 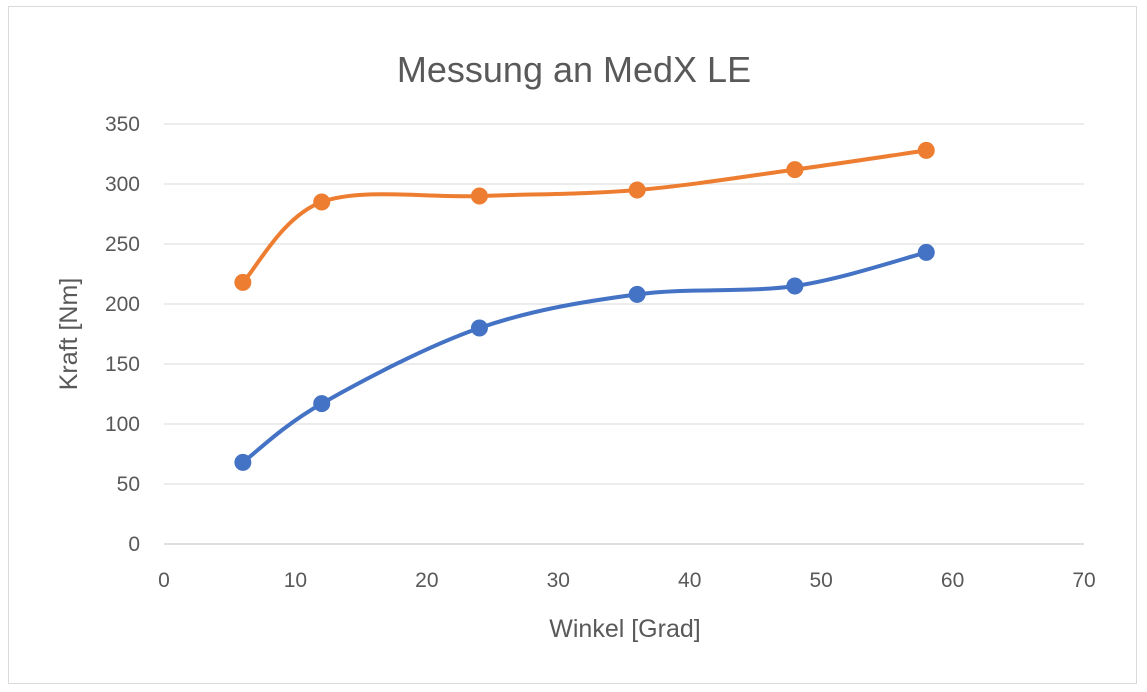 I want to click on x-tick-label: 40, so click(x=689, y=580).